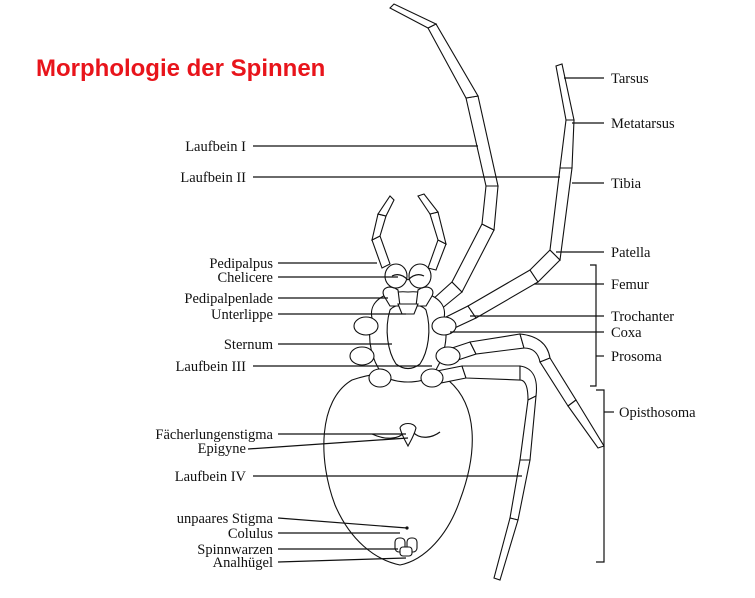  Describe the element at coordinates (225, 519) in the screenshot. I see `label-unpaares-stigma: unpaares Stigma` at that location.